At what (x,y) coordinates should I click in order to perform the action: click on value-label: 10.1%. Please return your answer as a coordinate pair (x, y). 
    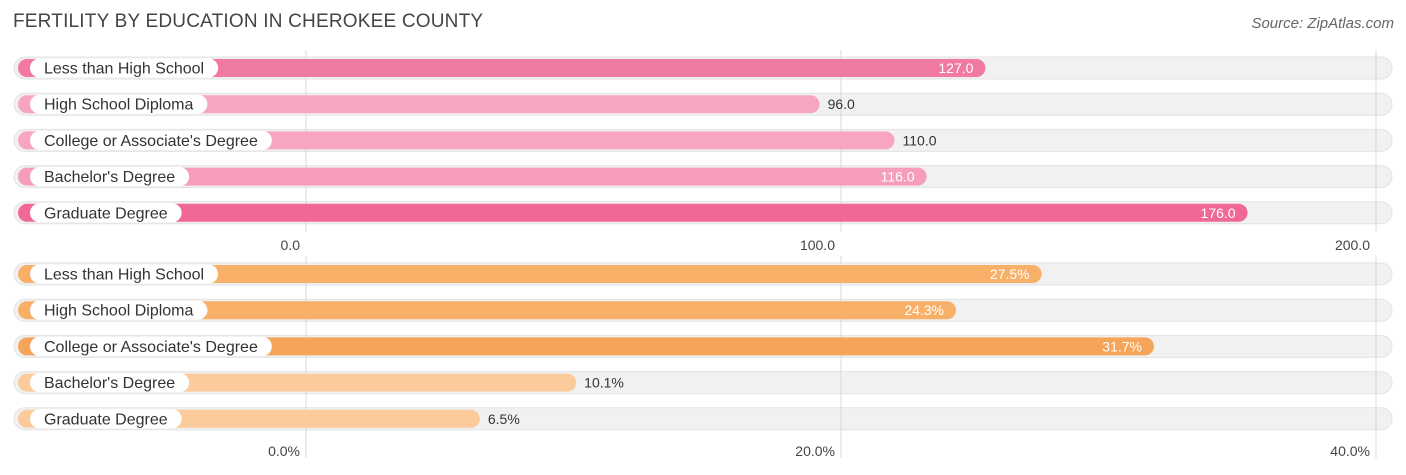
    Looking at the image, I should click on (604, 383).